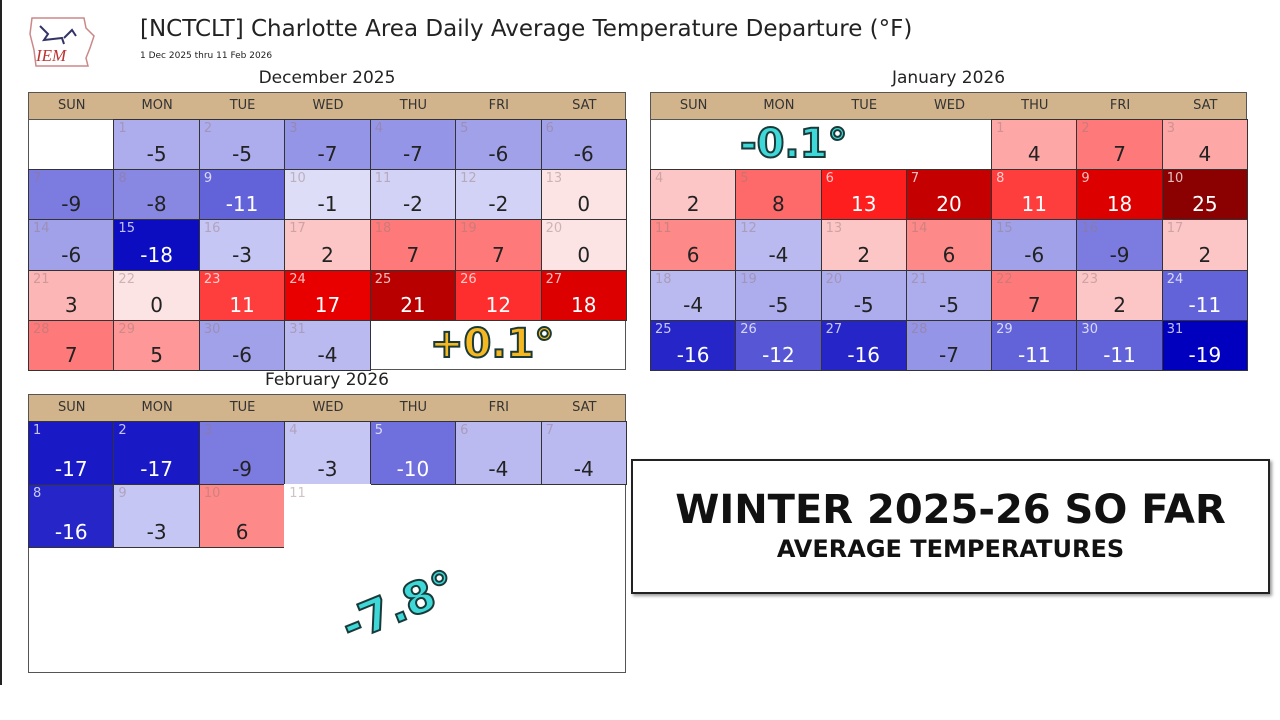  I want to click on day-cell: 28 7, so click(71, 345).